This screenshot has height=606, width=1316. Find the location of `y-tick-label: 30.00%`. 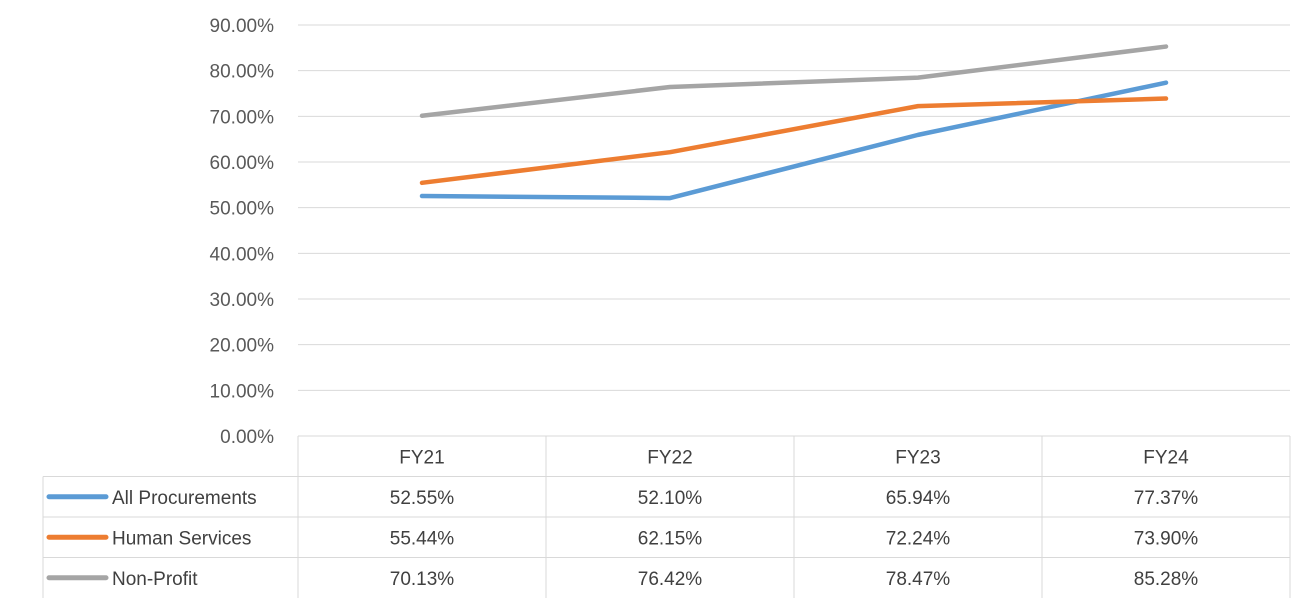

y-tick-label: 30.00% is located at coordinates (242, 300).